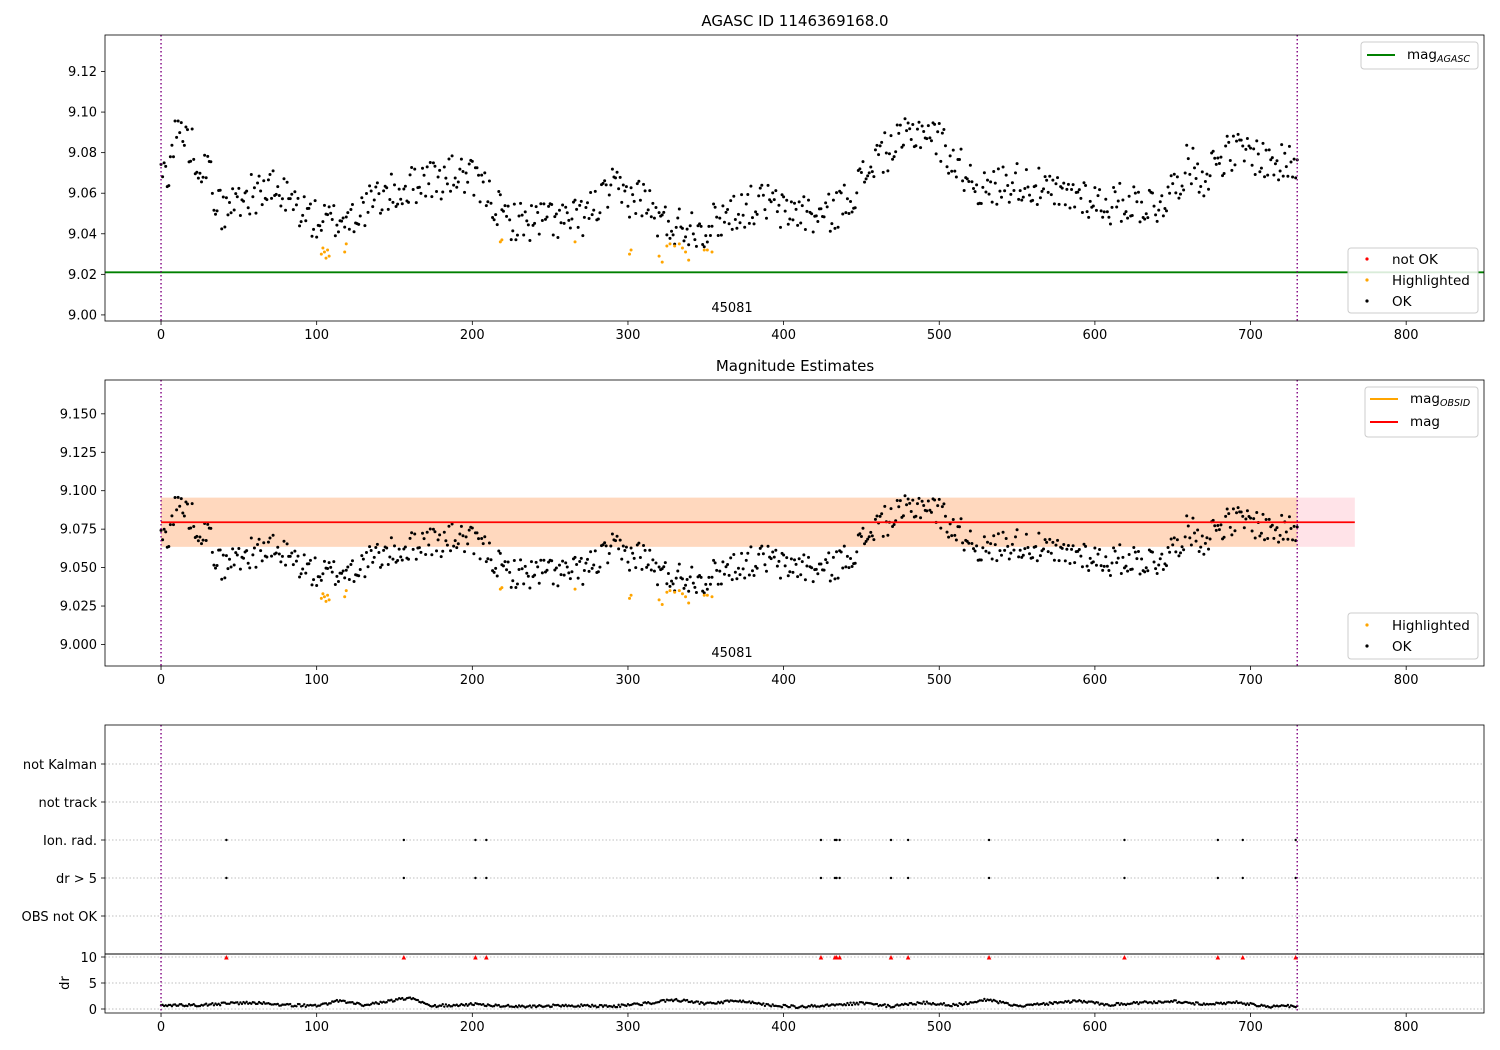 The image size is (1500, 1050). Describe the element at coordinates (161, 335) in the screenshot. I see `x-tick-label: 0` at that location.